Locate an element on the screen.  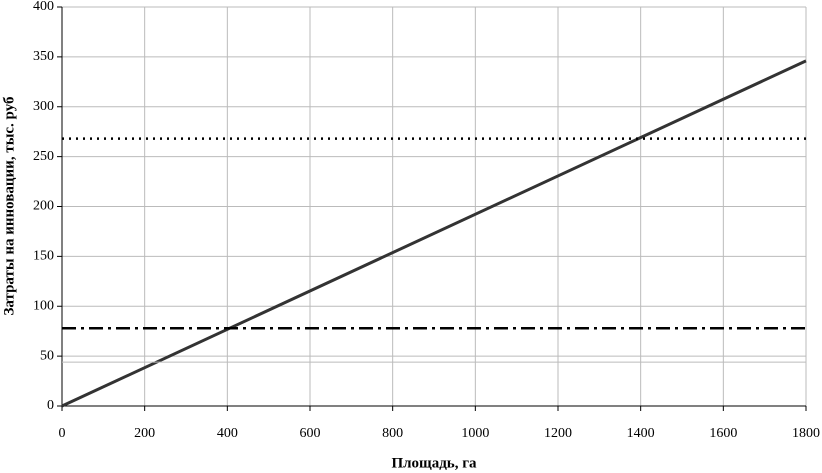
y-tick-label: 100 is located at coordinates (43, 305).